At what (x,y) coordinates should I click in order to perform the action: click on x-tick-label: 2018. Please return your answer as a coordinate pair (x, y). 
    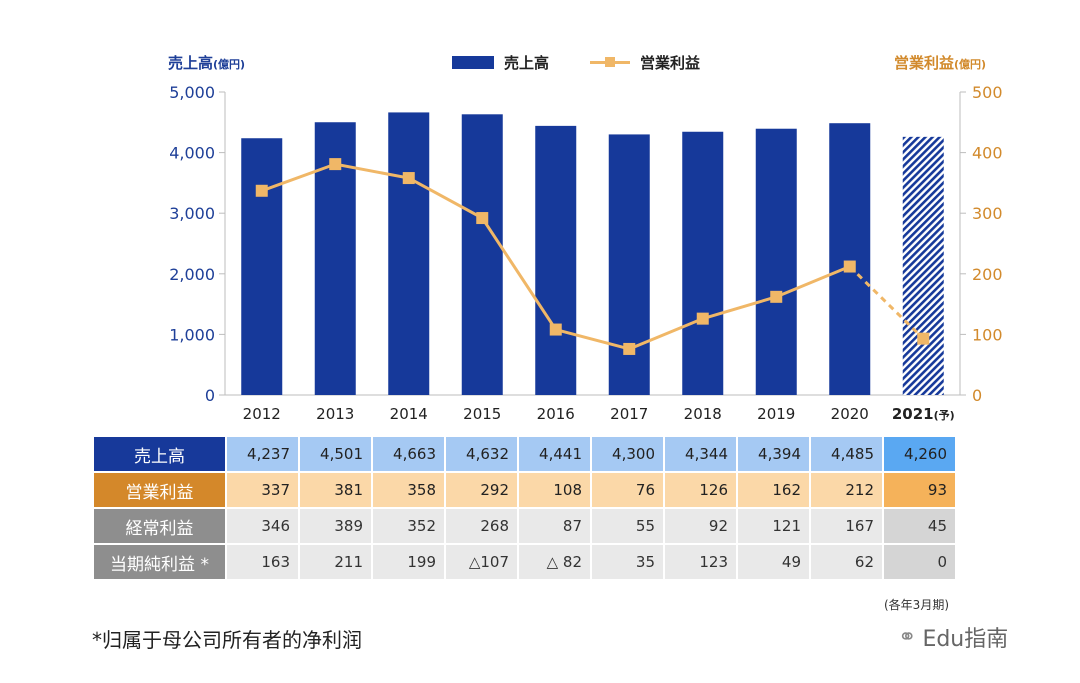
    Looking at the image, I should click on (703, 414).